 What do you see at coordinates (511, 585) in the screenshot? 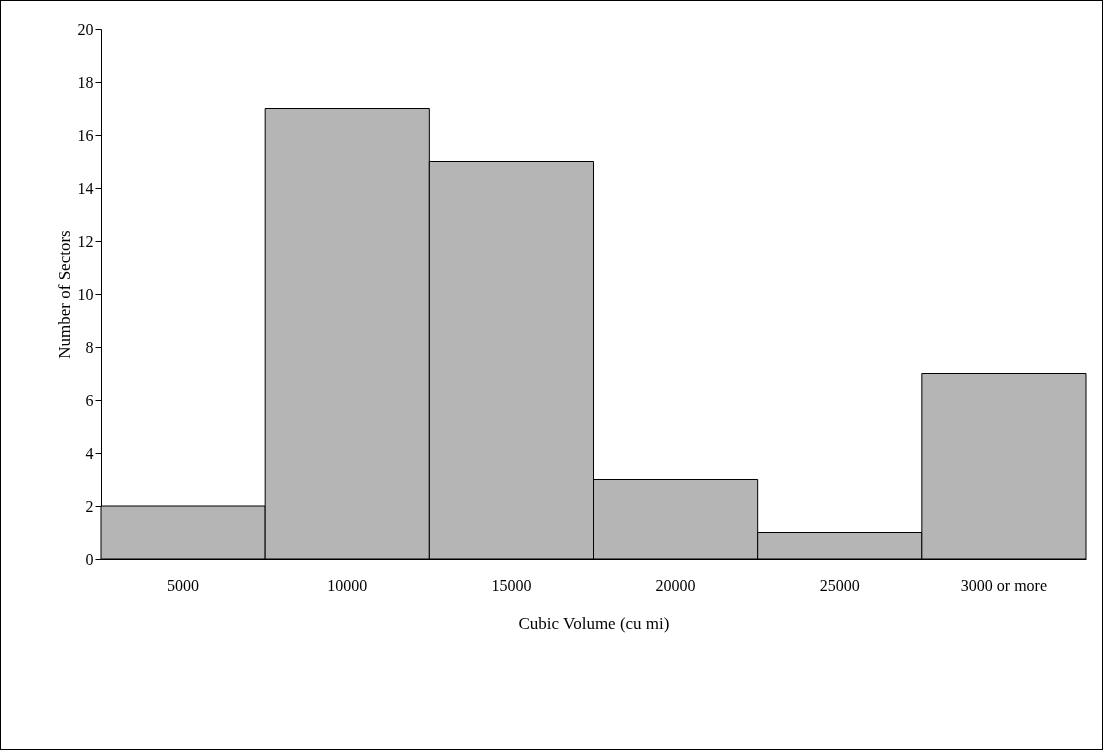
I see `x-tick-label: 15000` at bounding box center [511, 585].